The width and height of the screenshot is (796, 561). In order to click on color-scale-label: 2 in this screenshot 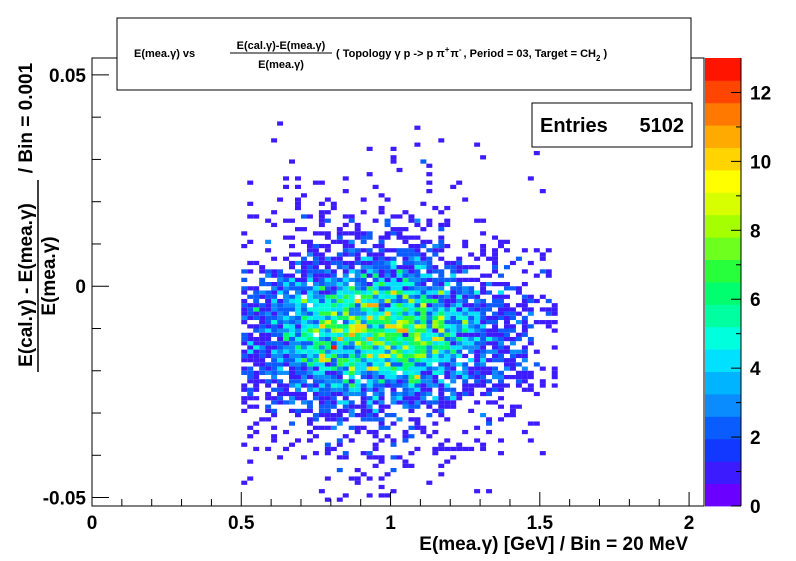, I will do `click(755, 438)`.